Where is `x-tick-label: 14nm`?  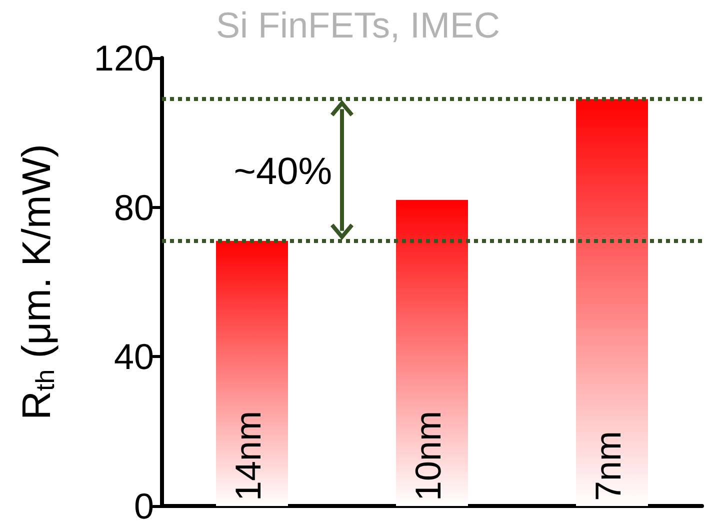
x-tick-label: 14nm is located at coordinates (248, 455).